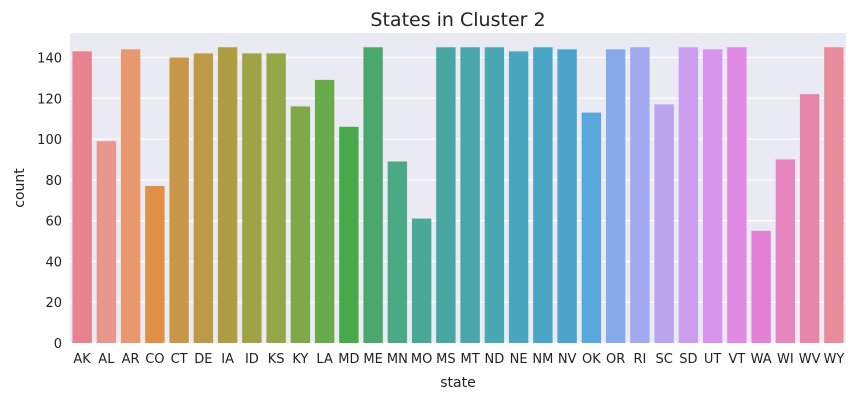 The image size is (854, 400). What do you see at coordinates (663, 359) in the screenshot?
I see `x-tick-label: SC` at bounding box center [663, 359].